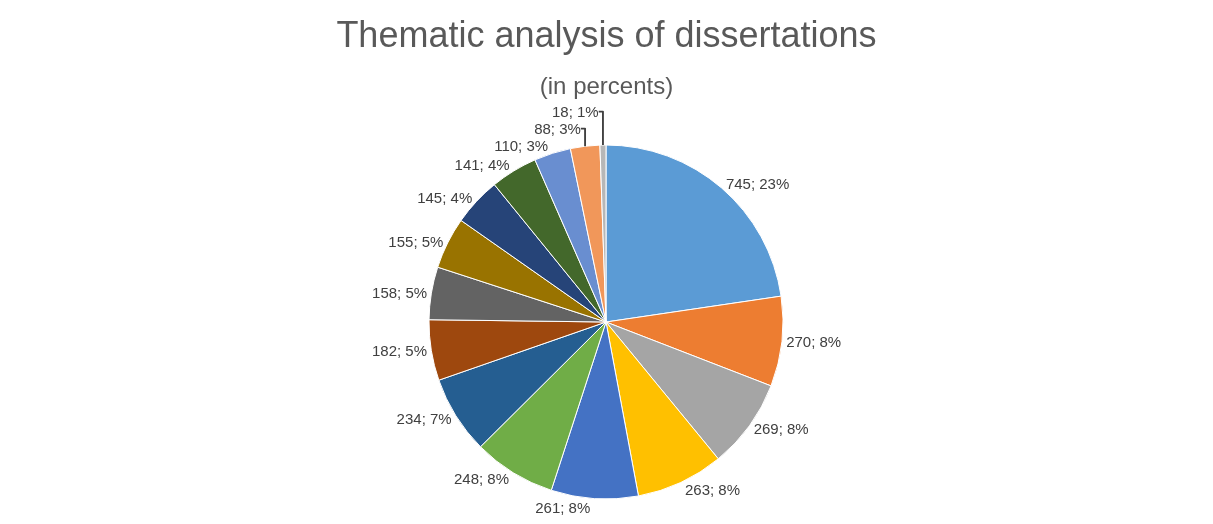 This screenshot has height=524, width=1213. I want to click on data-label: 110; 3%, so click(521, 146).